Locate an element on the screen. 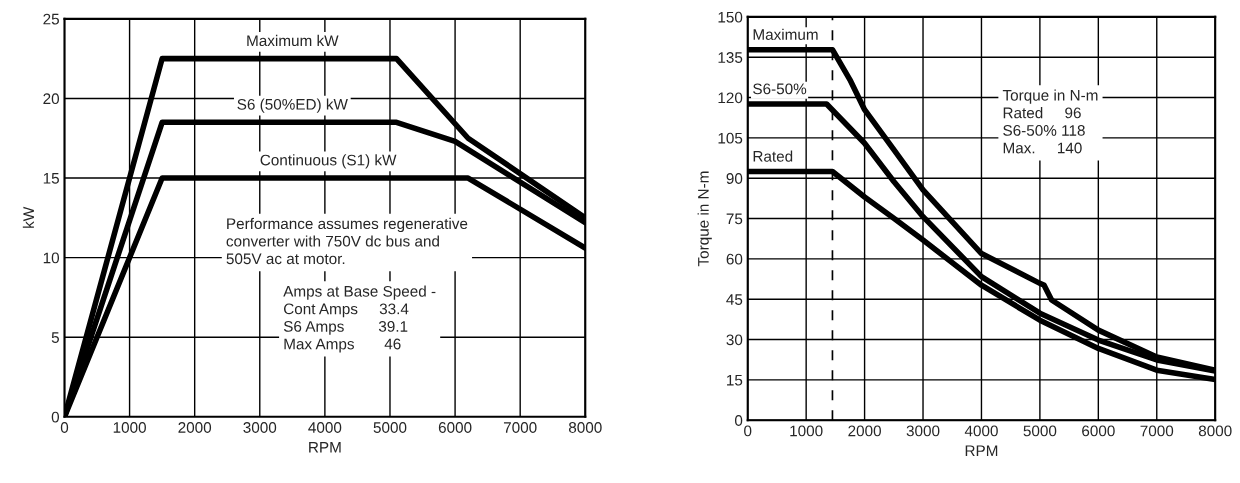 The width and height of the screenshot is (1240, 483). y-tick-label: 5 is located at coordinates (55, 337).